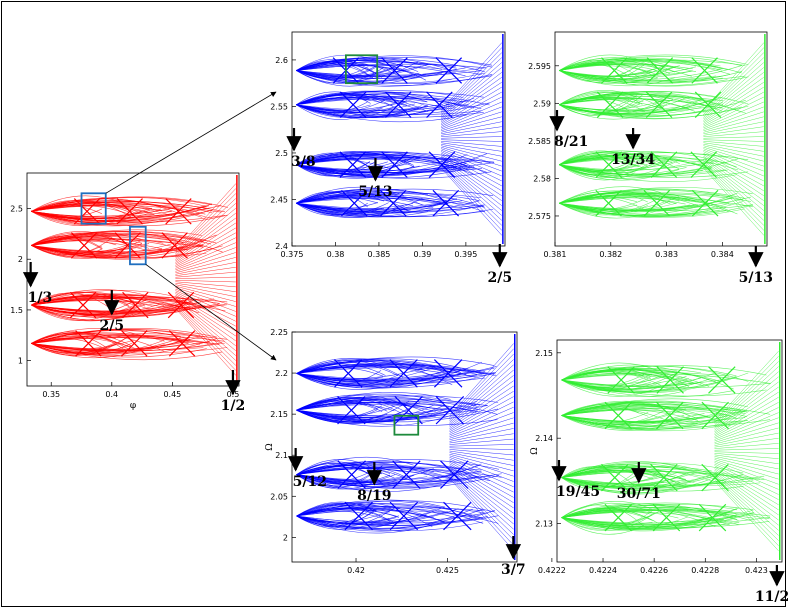  What do you see at coordinates (654, 570) in the screenshot?
I see `x-tick-label: 0.4226` at bounding box center [654, 570].